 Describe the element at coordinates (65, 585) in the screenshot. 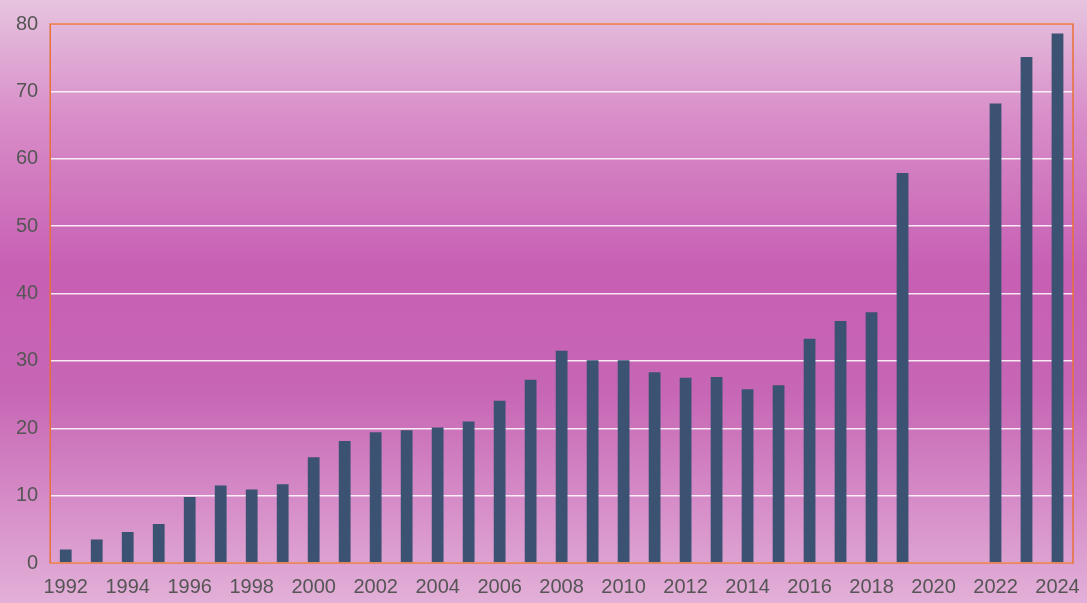

I see `x-tick-label: 1992` at that location.